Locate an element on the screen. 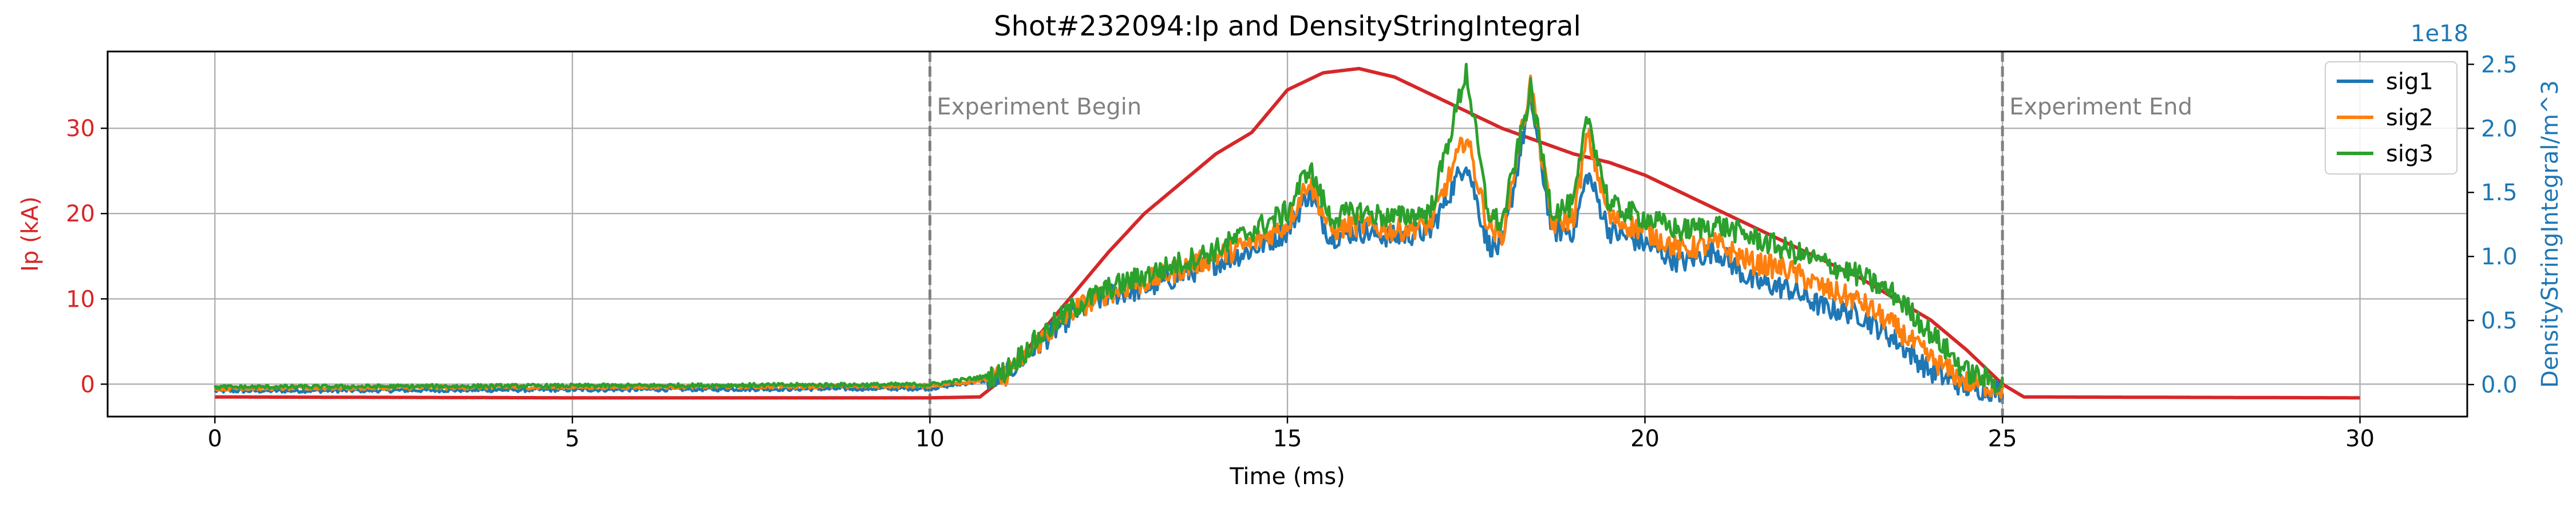 The image size is (2576, 515). x-tick-label: 25 is located at coordinates (2002, 439).